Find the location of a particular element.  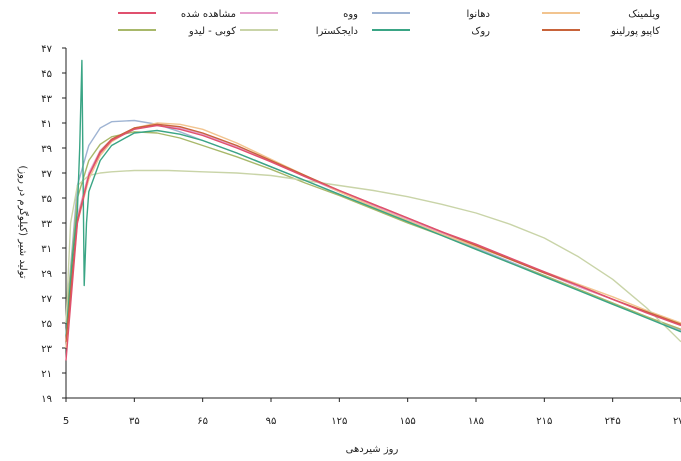

legend-label: دایجکسترا is located at coordinates (337, 31).